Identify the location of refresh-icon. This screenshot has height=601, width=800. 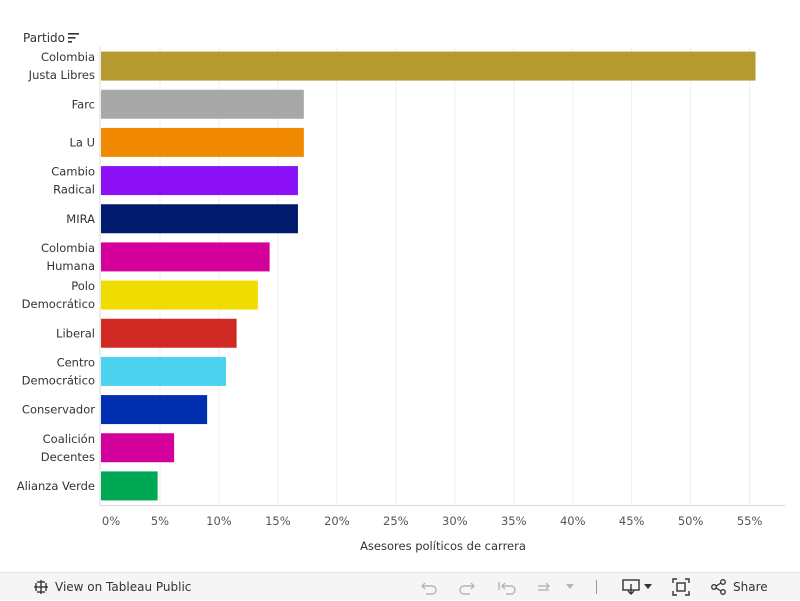
(544, 586).